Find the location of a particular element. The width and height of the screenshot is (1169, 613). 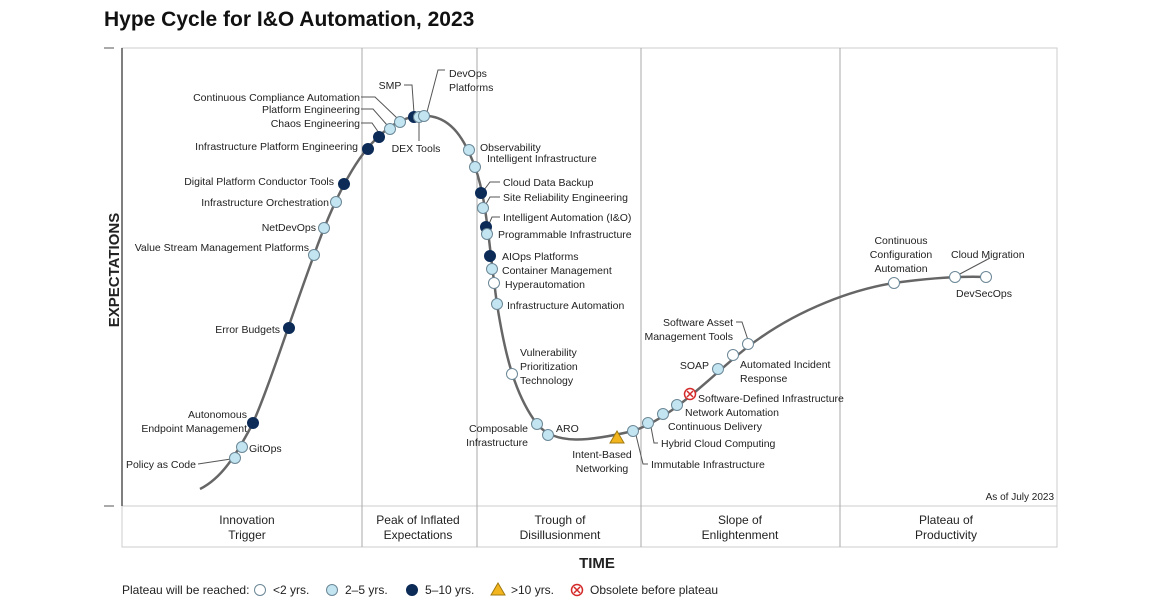

technology-label: Intelligent Infrastructure is located at coordinates (542, 159).